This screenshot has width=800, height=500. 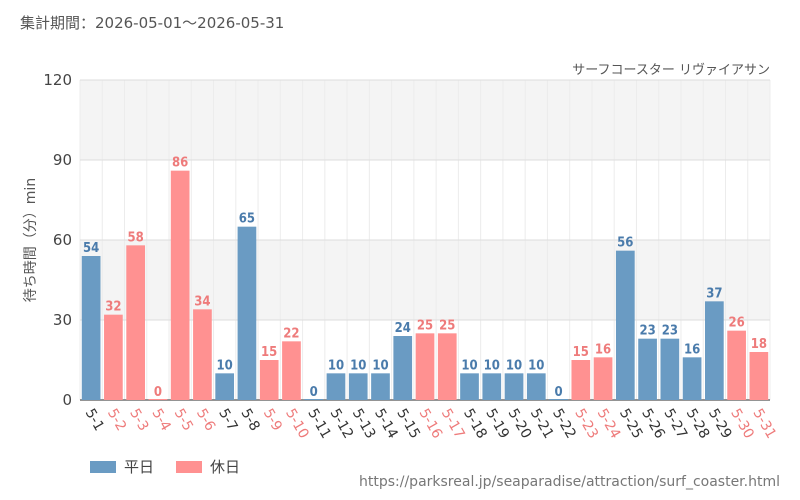 What do you see at coordinates (113, 307) in the screenshot?
I see `value-label: 32` at bounding box center [113, 307].